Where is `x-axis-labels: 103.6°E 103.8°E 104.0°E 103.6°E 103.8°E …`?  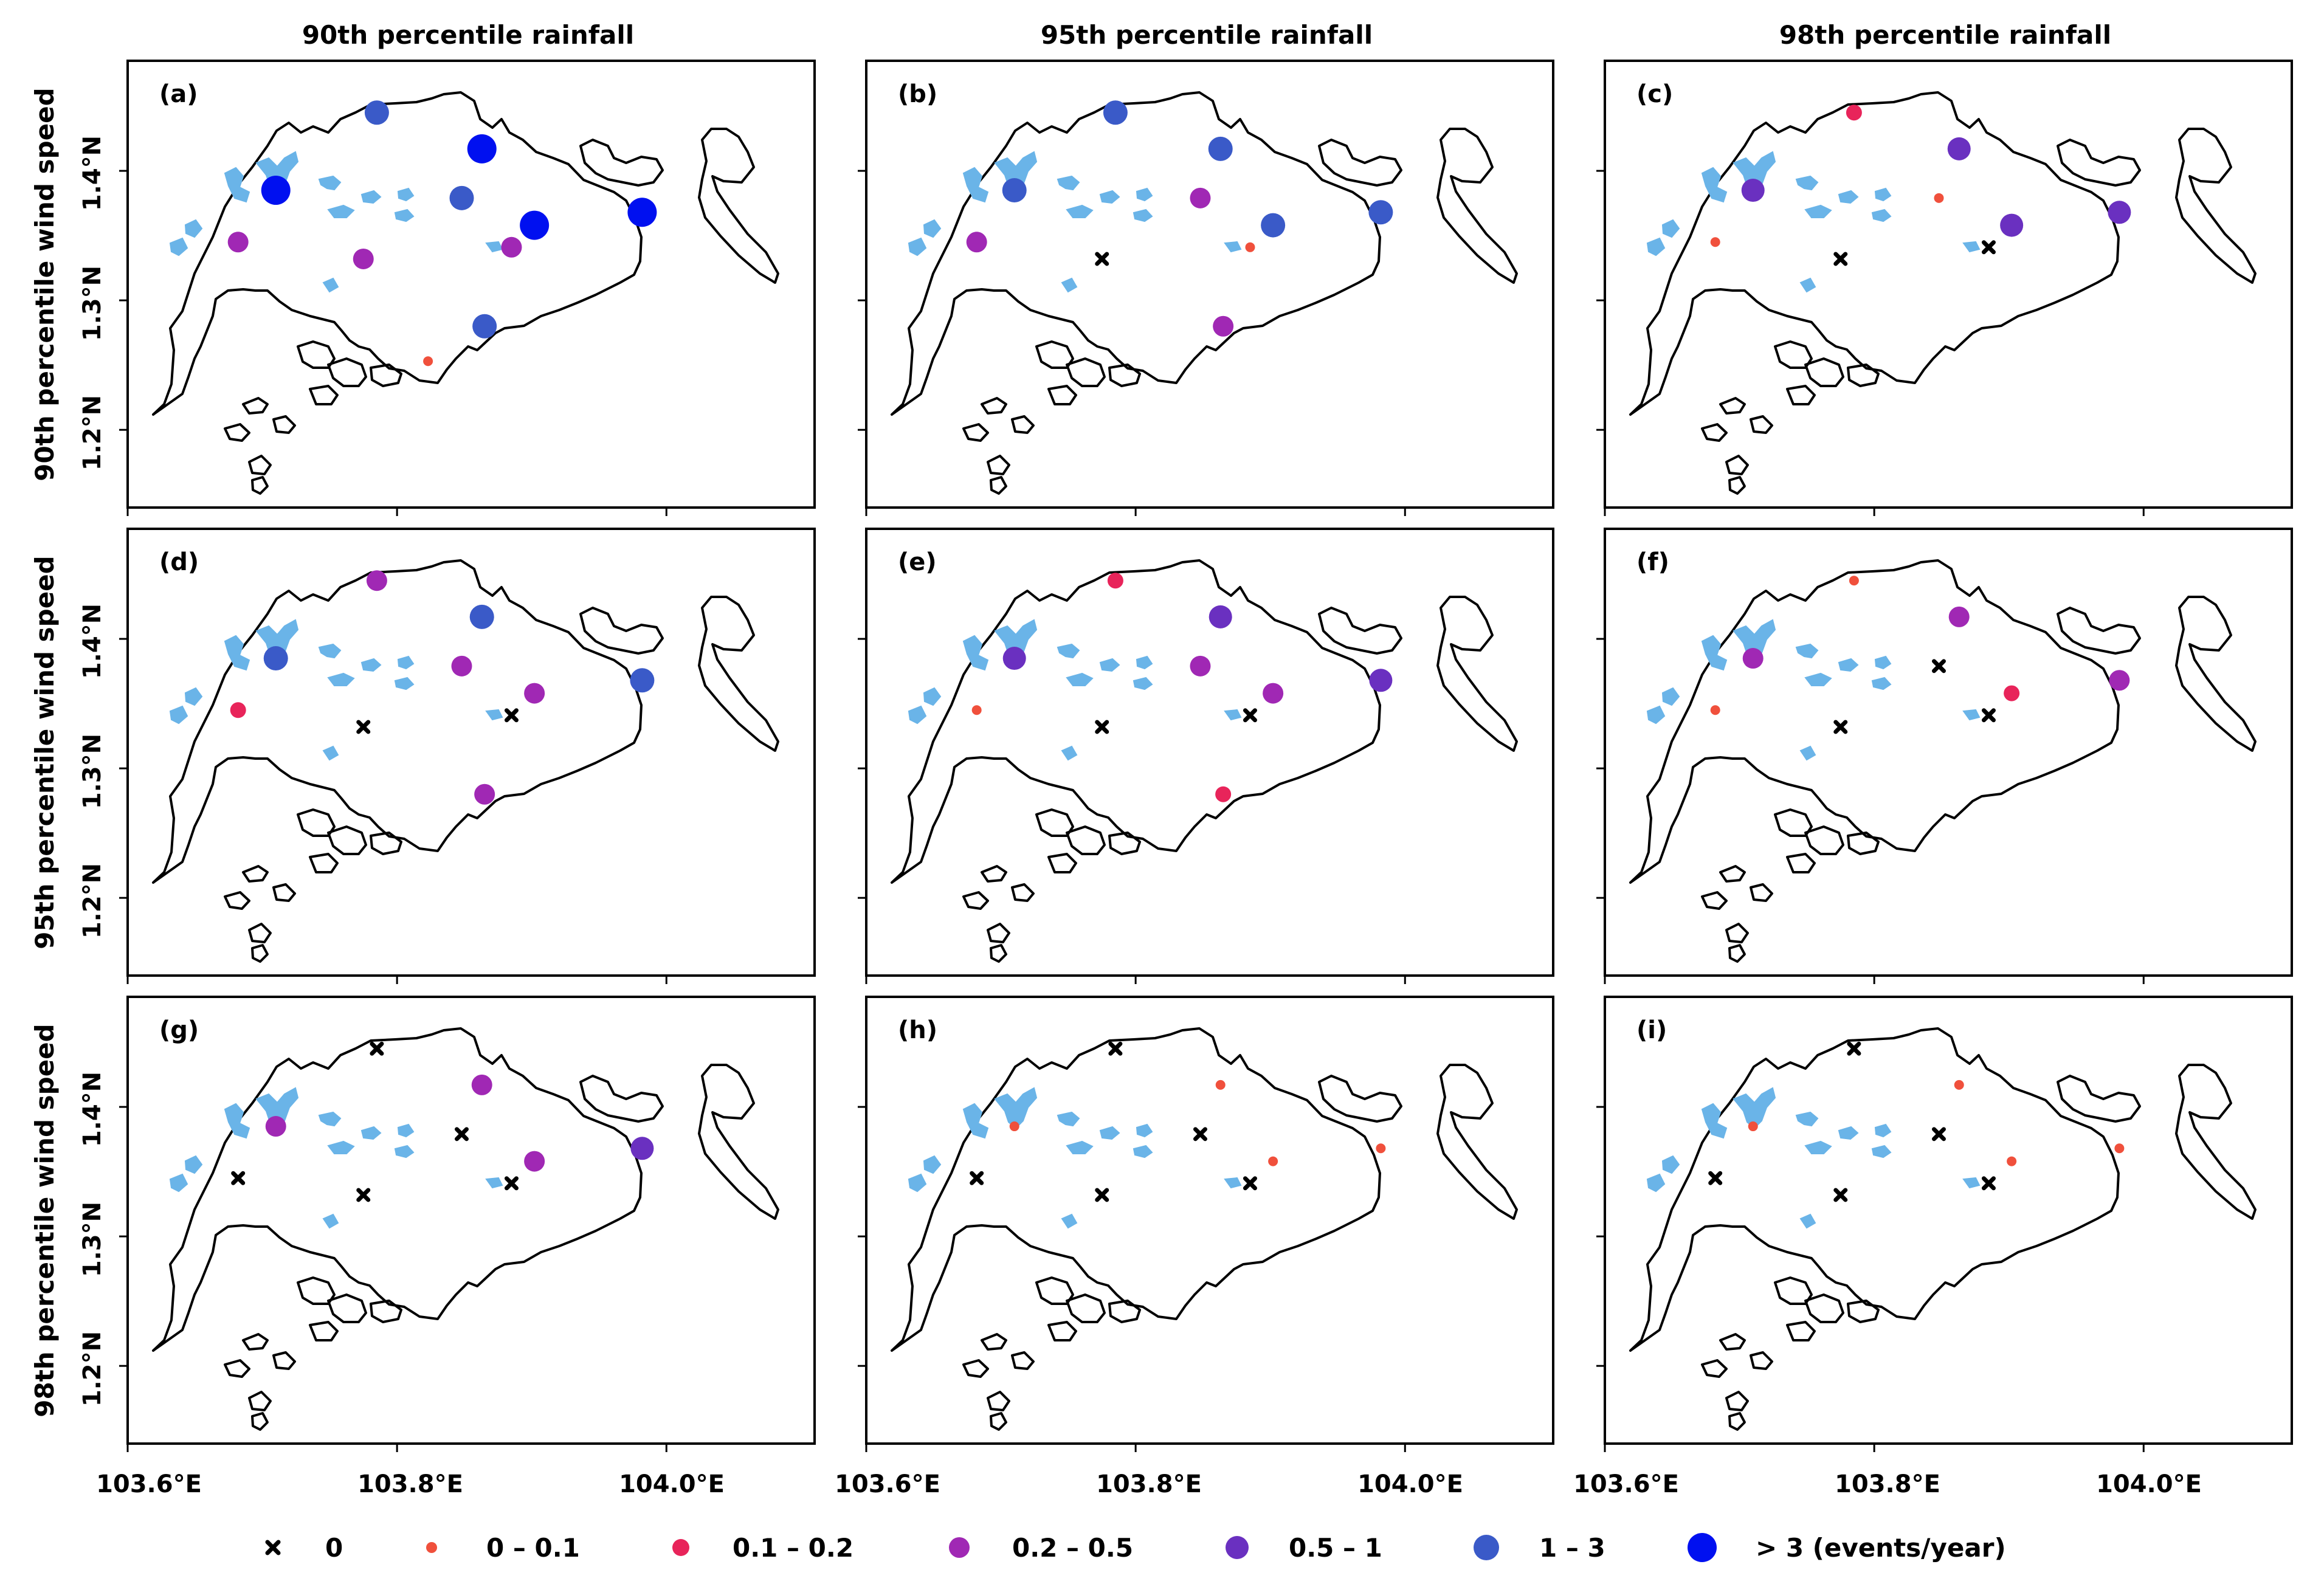
x-axis-labels: 103.6°E 103.8°E 104.0°E 103.6°E 103.8°E … is located at coordinates (1149, 1484).